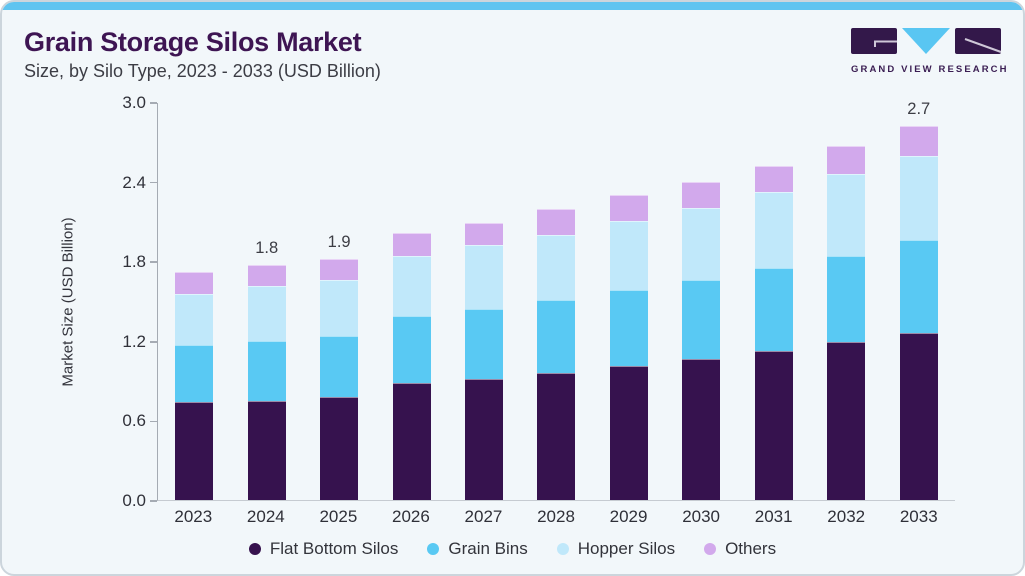 The height and width of the screenshot is (576, 1025). I want to click on bar-slot-2026, so click(411, 301).